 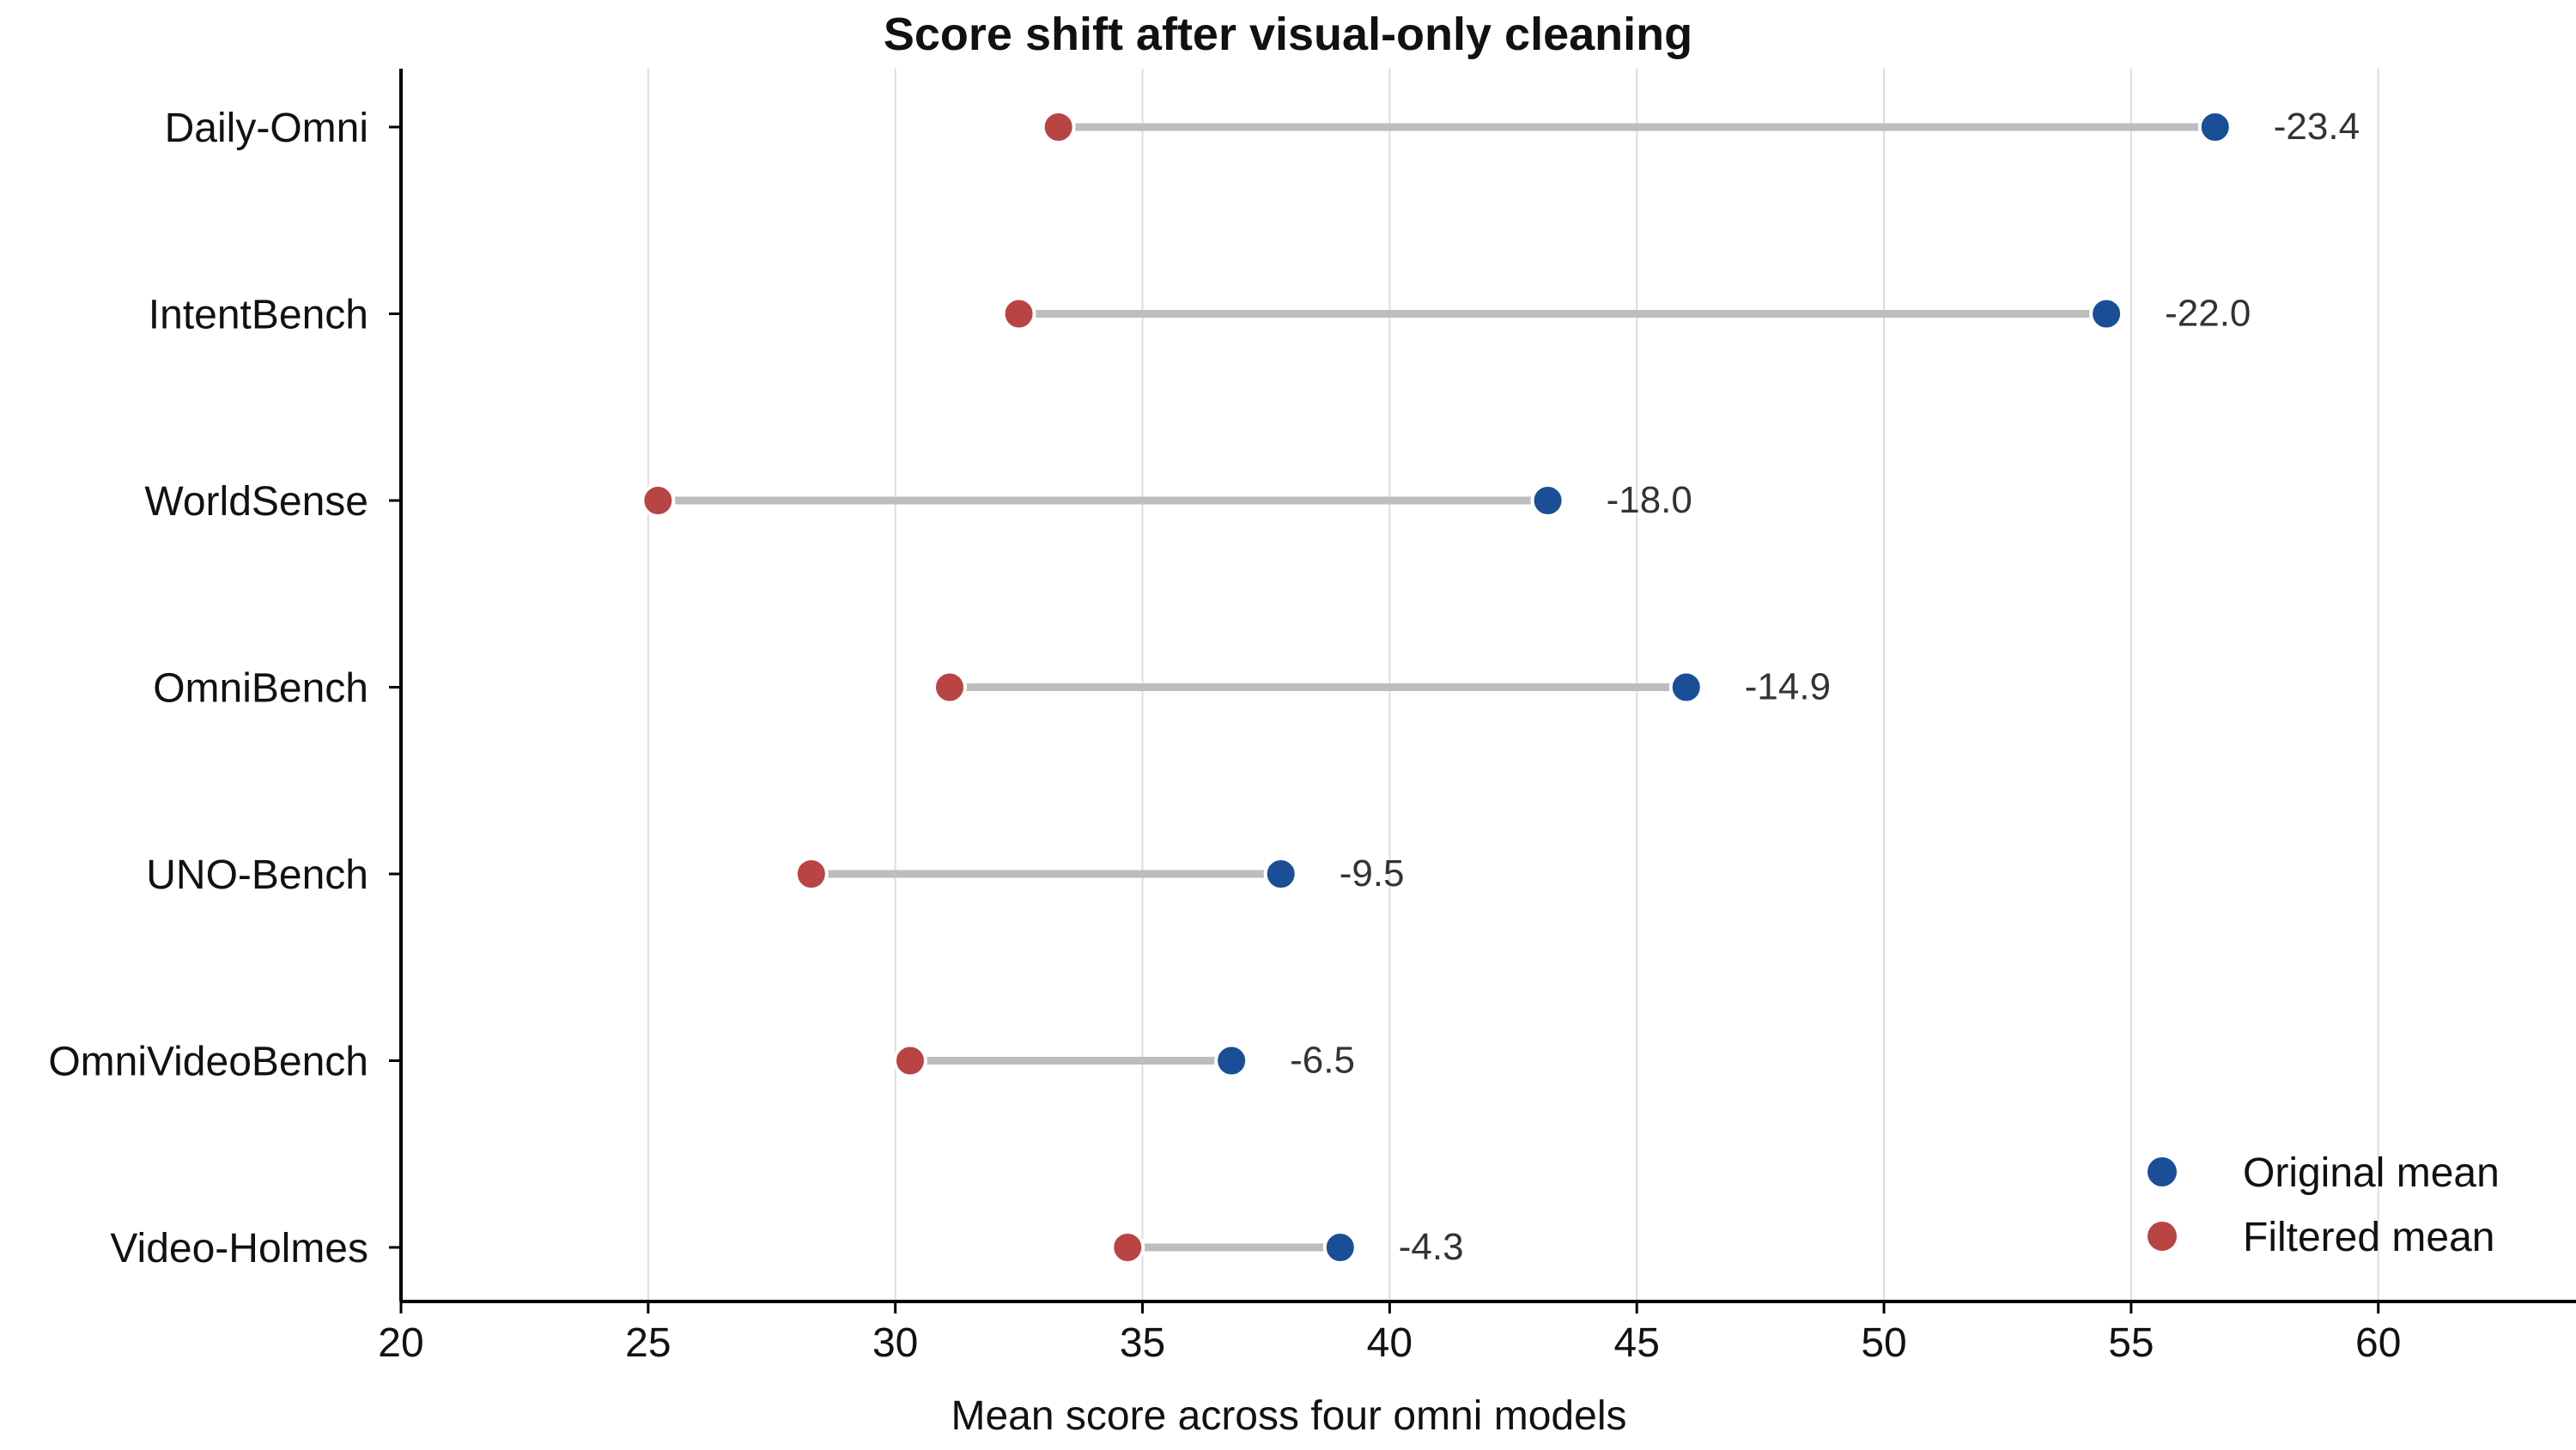 I want to click on difference-label: -22.0, so click(x=2208, y=314).